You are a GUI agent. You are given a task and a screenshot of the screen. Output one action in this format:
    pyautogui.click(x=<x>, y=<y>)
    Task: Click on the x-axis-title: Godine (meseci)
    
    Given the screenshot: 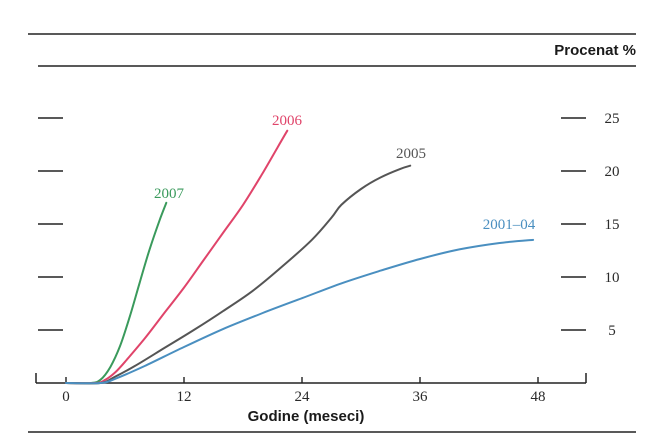 What is the action you would take?
    pyautogui.click(x=306, y=416)
    